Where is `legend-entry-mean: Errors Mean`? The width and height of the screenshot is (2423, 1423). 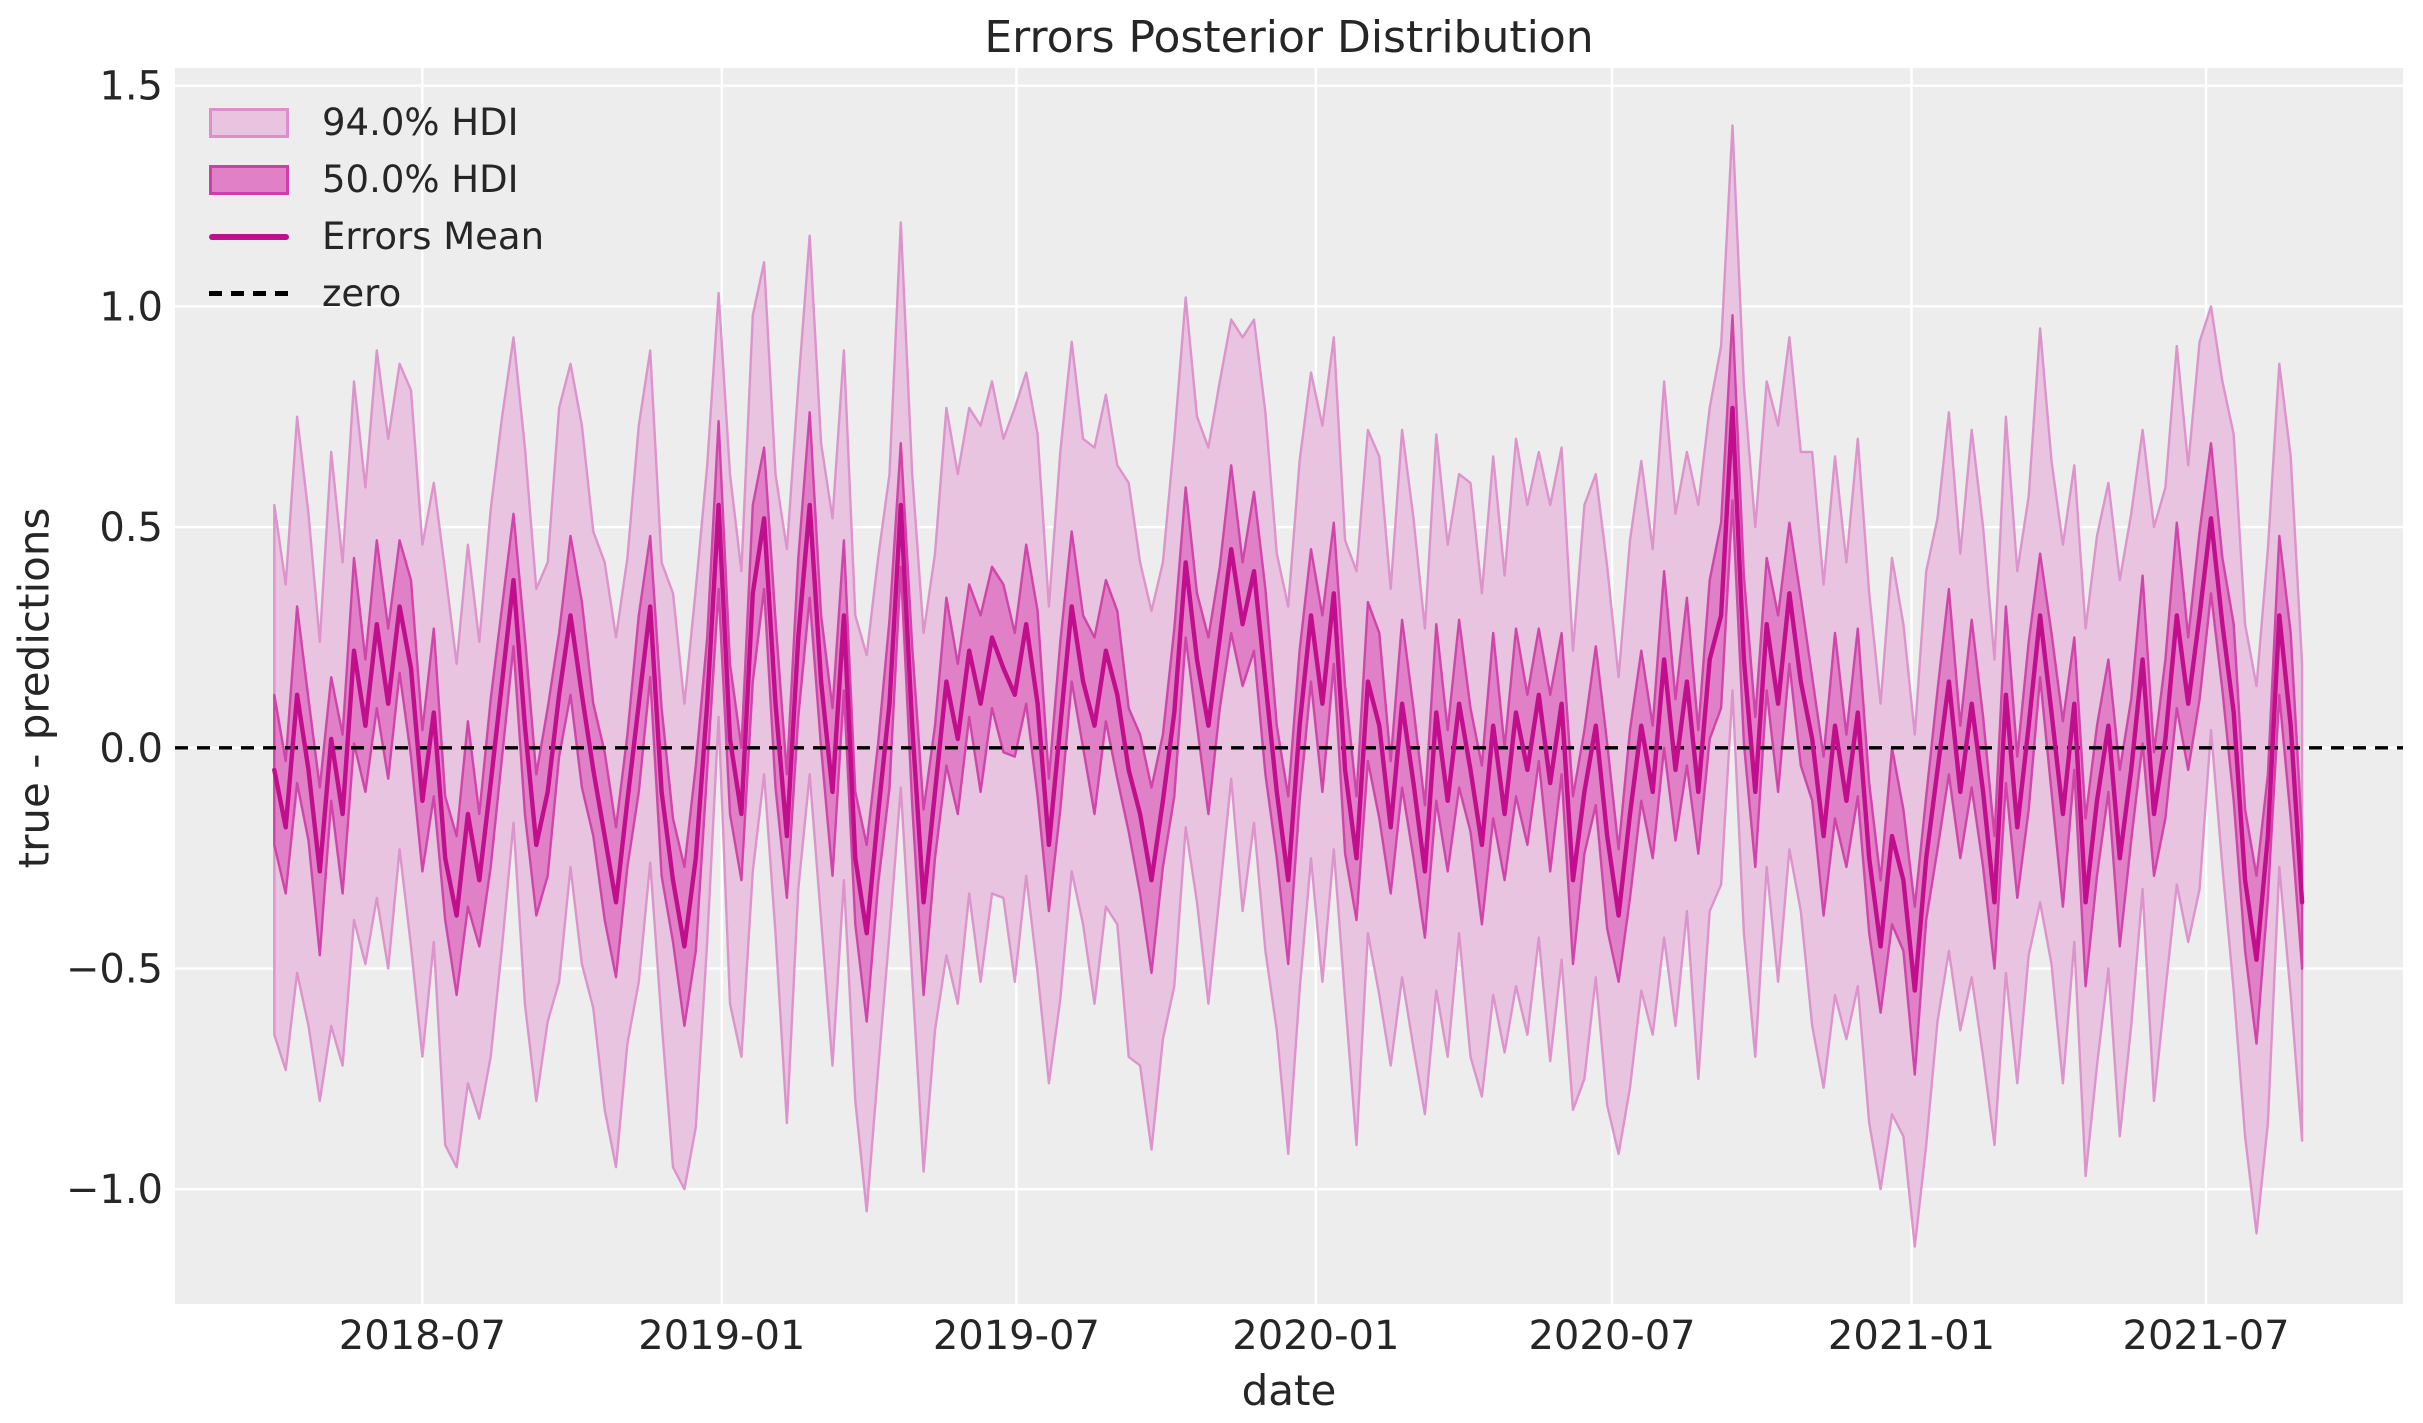 legend-entry-mean: Errors Mean is located at coordinates (376, 236).